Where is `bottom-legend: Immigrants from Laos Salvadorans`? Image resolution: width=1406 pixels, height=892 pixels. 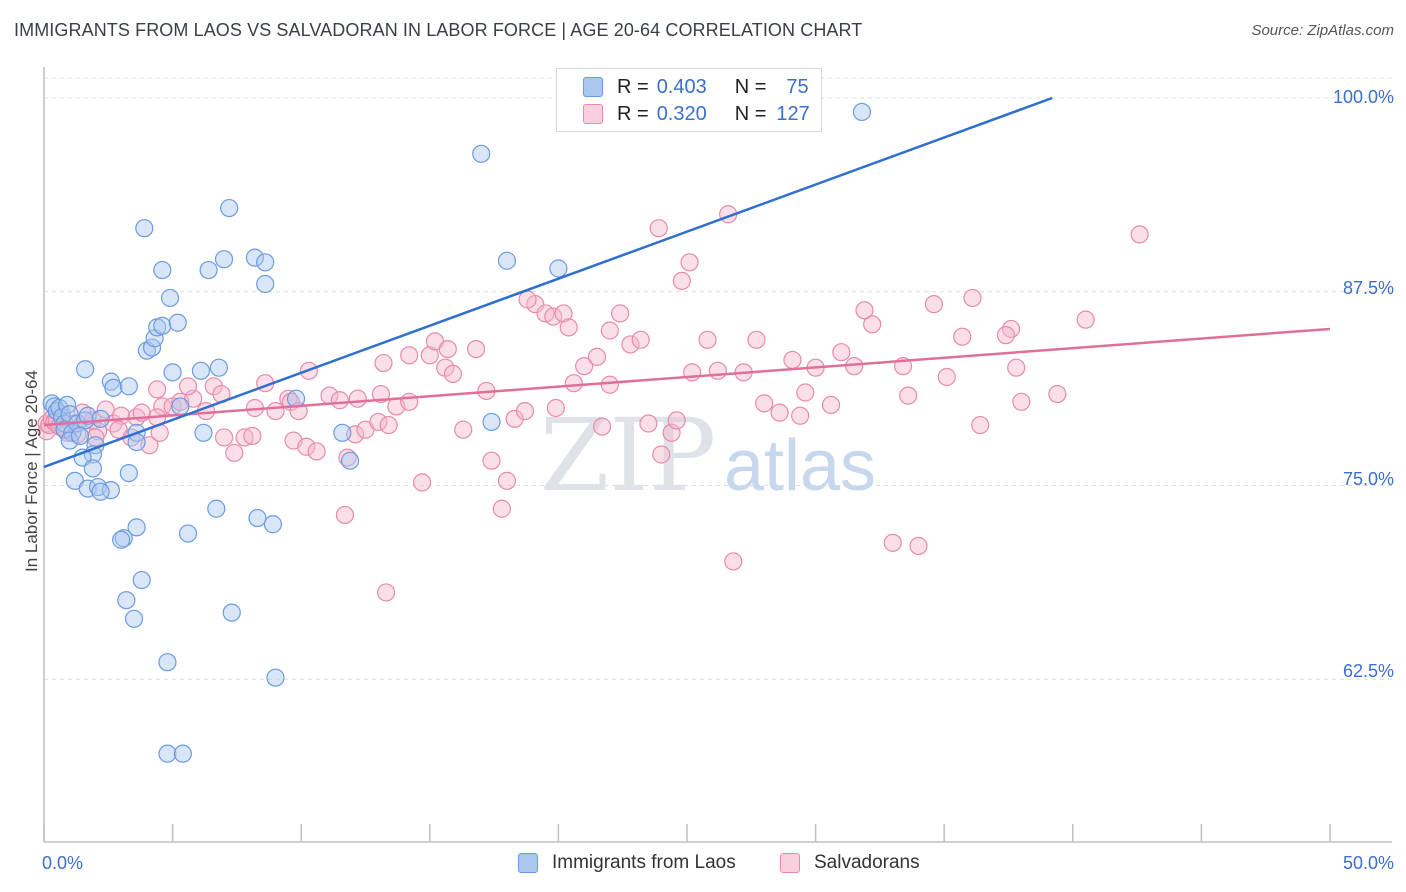
bottom-legend: Immigrants from Laos Salvadorans is located at coordinates (703, 865).